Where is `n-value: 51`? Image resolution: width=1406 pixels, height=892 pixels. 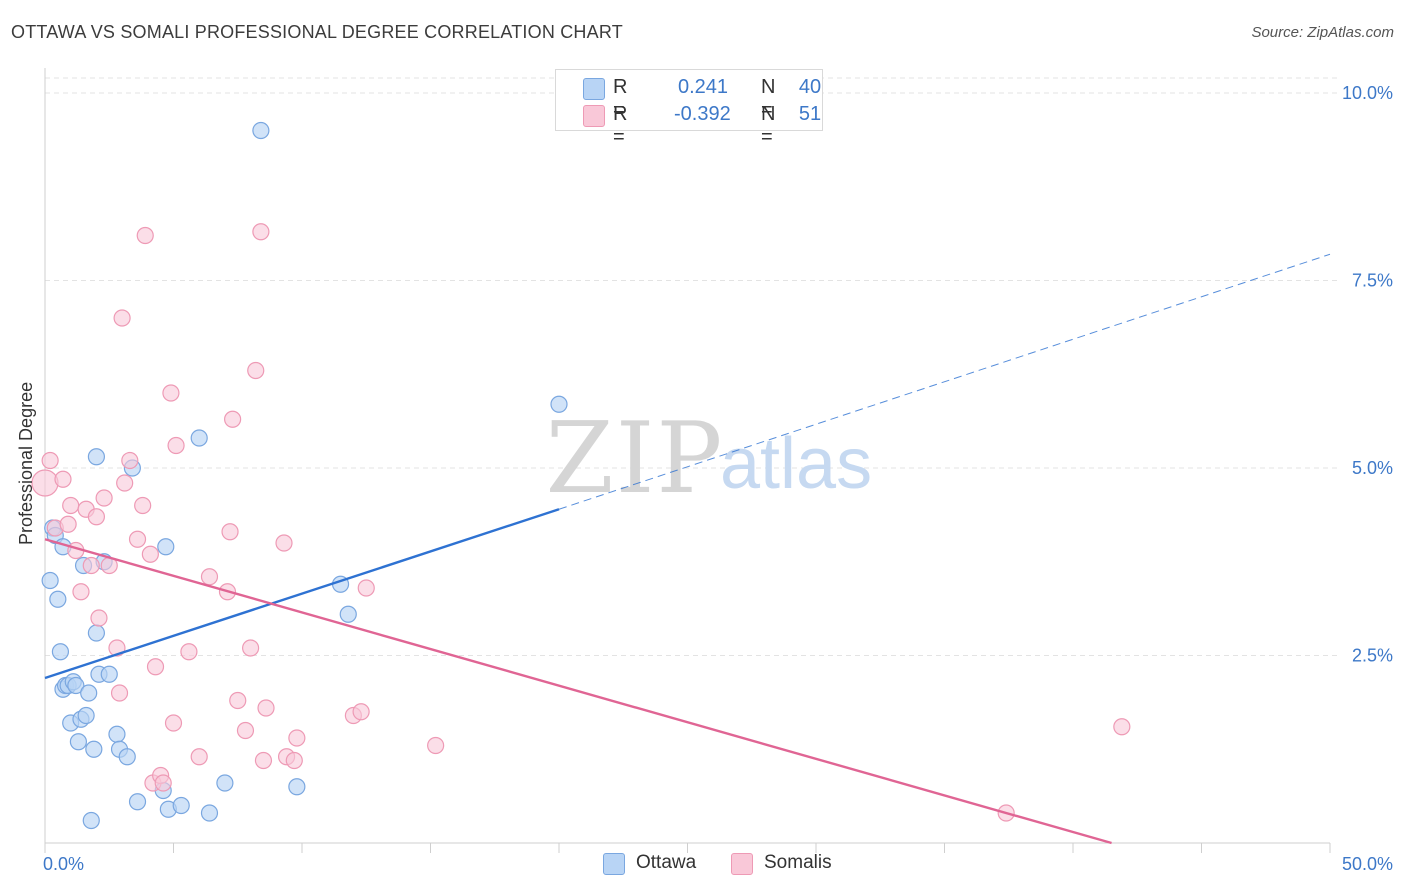 n-value: 51 is located at coordinates (810, 114).